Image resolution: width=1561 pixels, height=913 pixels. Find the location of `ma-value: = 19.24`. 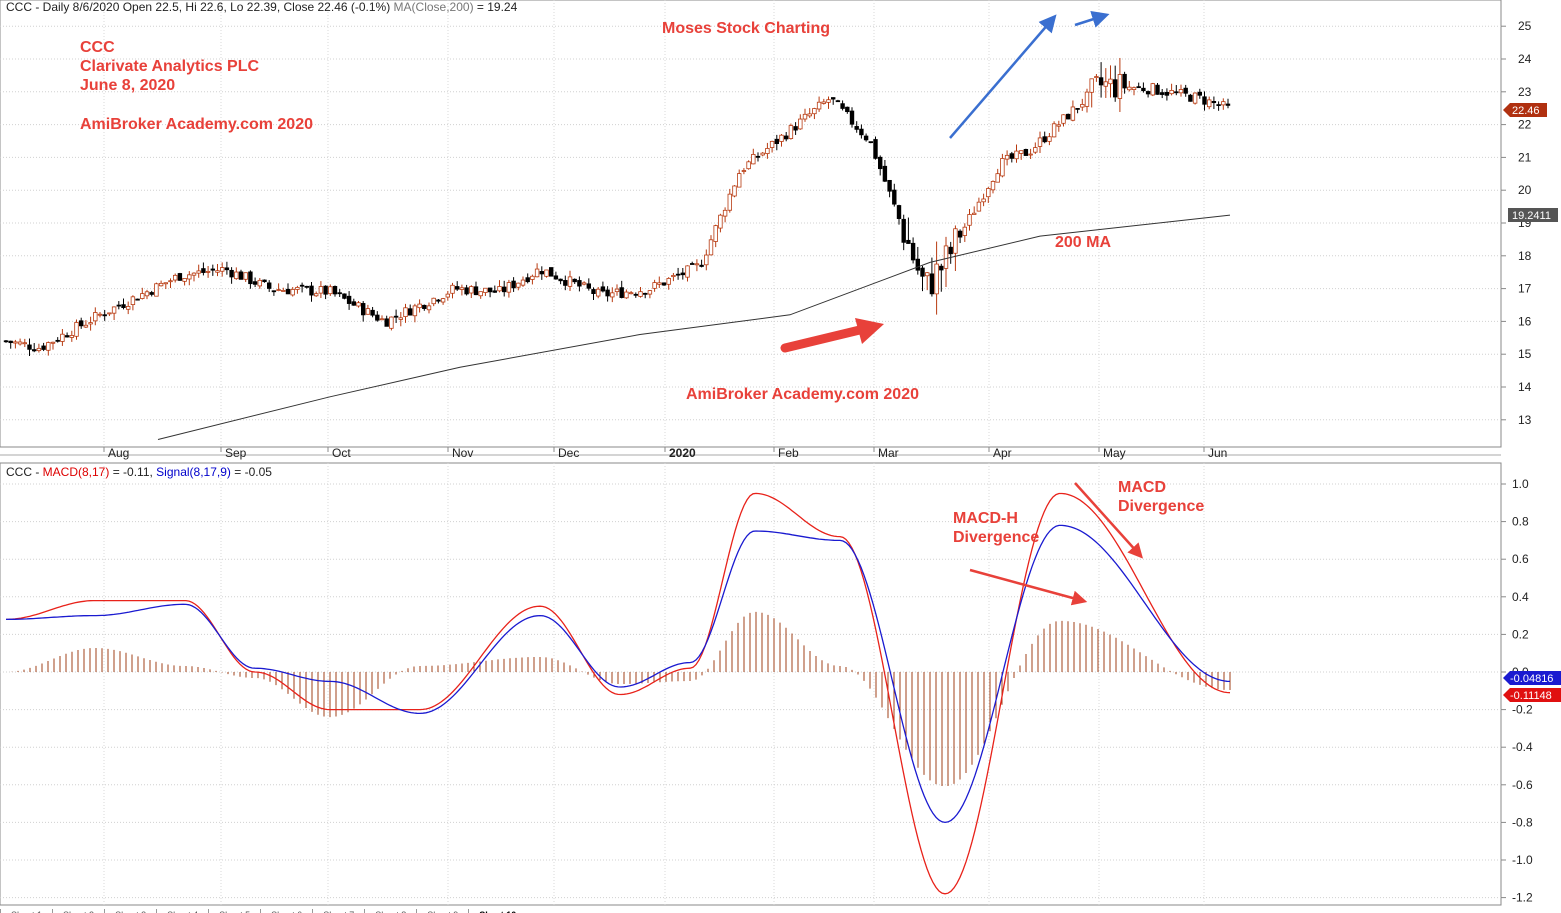

ma-value: = 19.24 is located at coordinates (495, 7).